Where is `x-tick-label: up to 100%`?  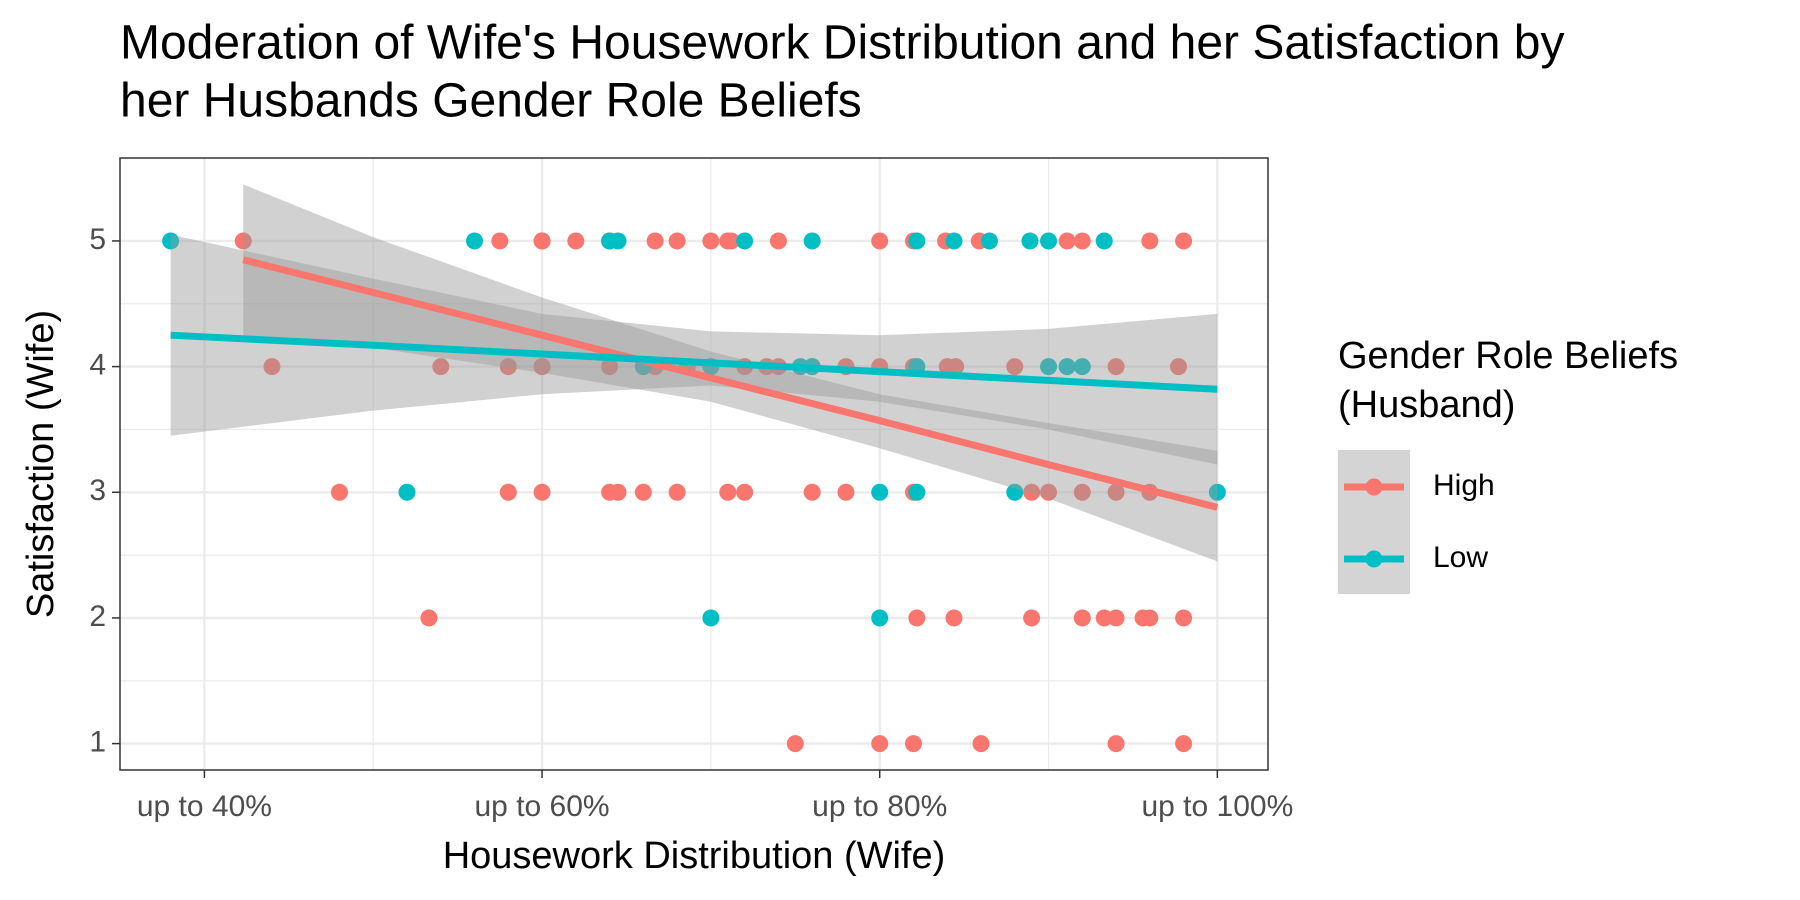 x-tick-label: up to 100% is located at coordinates (1217, 806).